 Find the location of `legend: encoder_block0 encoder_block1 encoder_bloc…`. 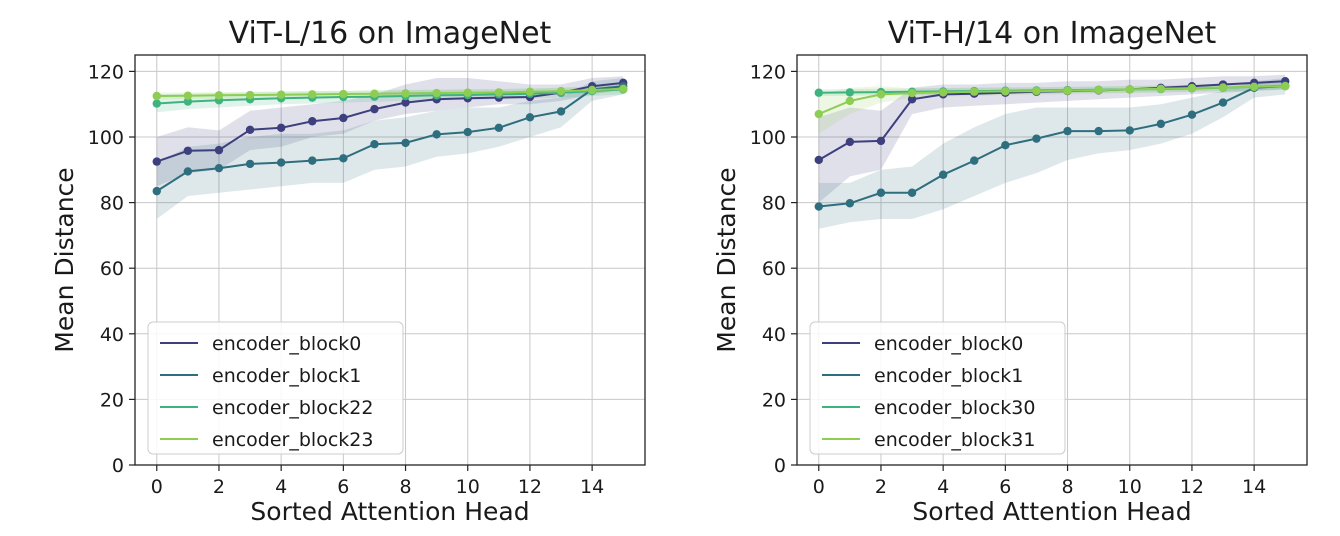

legend: encoder_block0 encoder_block1 encoder_bloc… is located at coordinates (275, 388).